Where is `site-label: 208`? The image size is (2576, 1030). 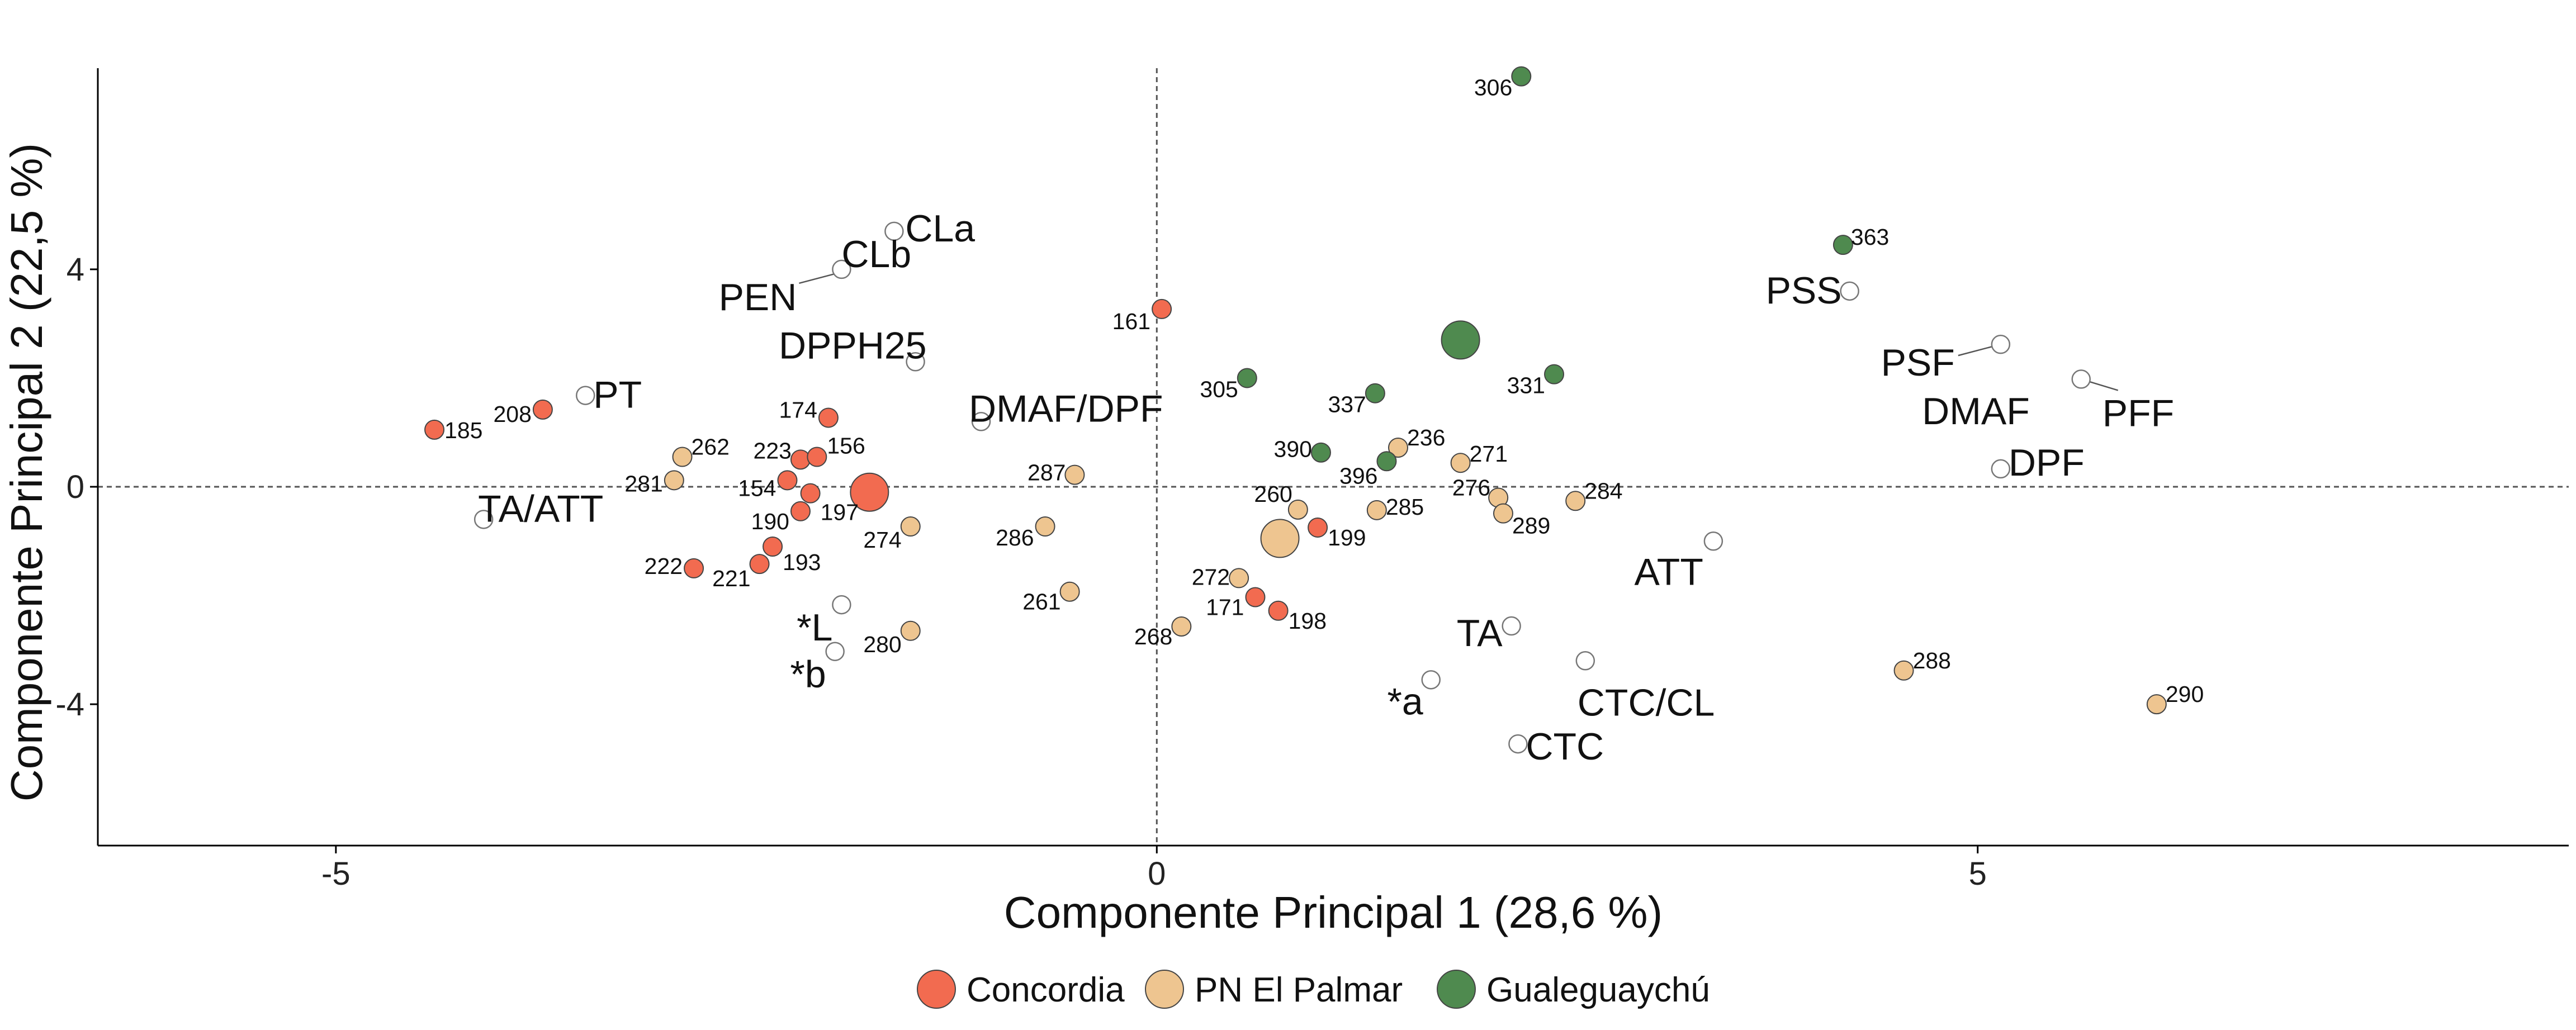
site-label: 208 is located at coordinates (512, 414).